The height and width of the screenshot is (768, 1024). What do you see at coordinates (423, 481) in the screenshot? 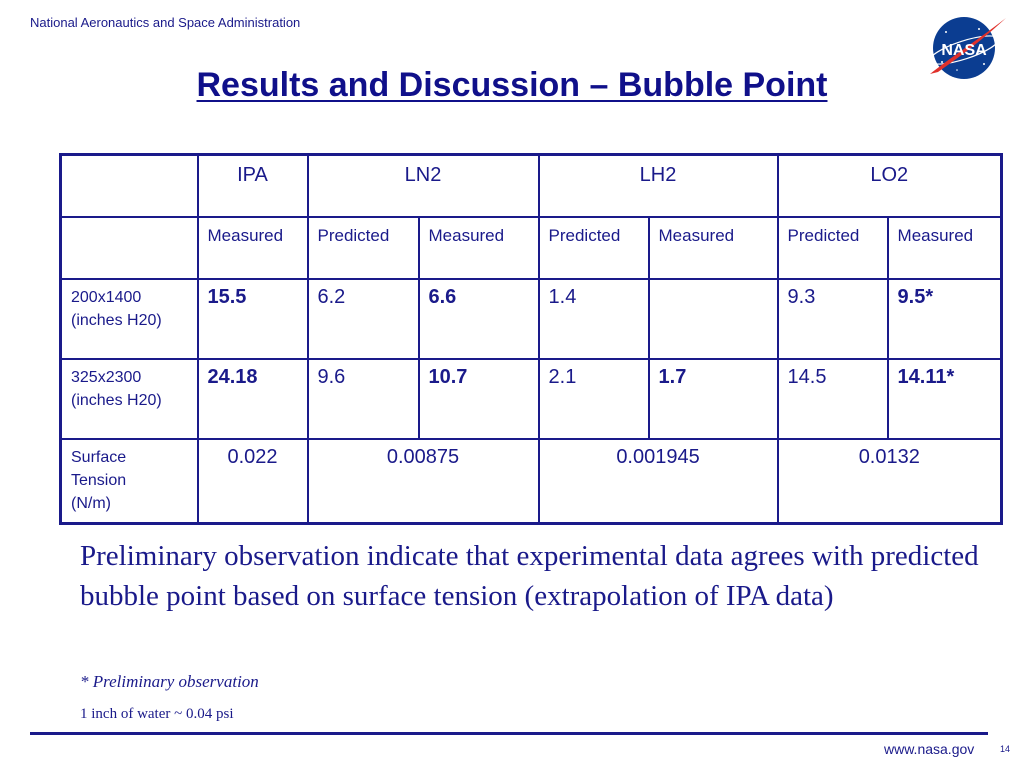
I see `surface-tension-ln2: 0.00875` at bounding box center [423, 481].